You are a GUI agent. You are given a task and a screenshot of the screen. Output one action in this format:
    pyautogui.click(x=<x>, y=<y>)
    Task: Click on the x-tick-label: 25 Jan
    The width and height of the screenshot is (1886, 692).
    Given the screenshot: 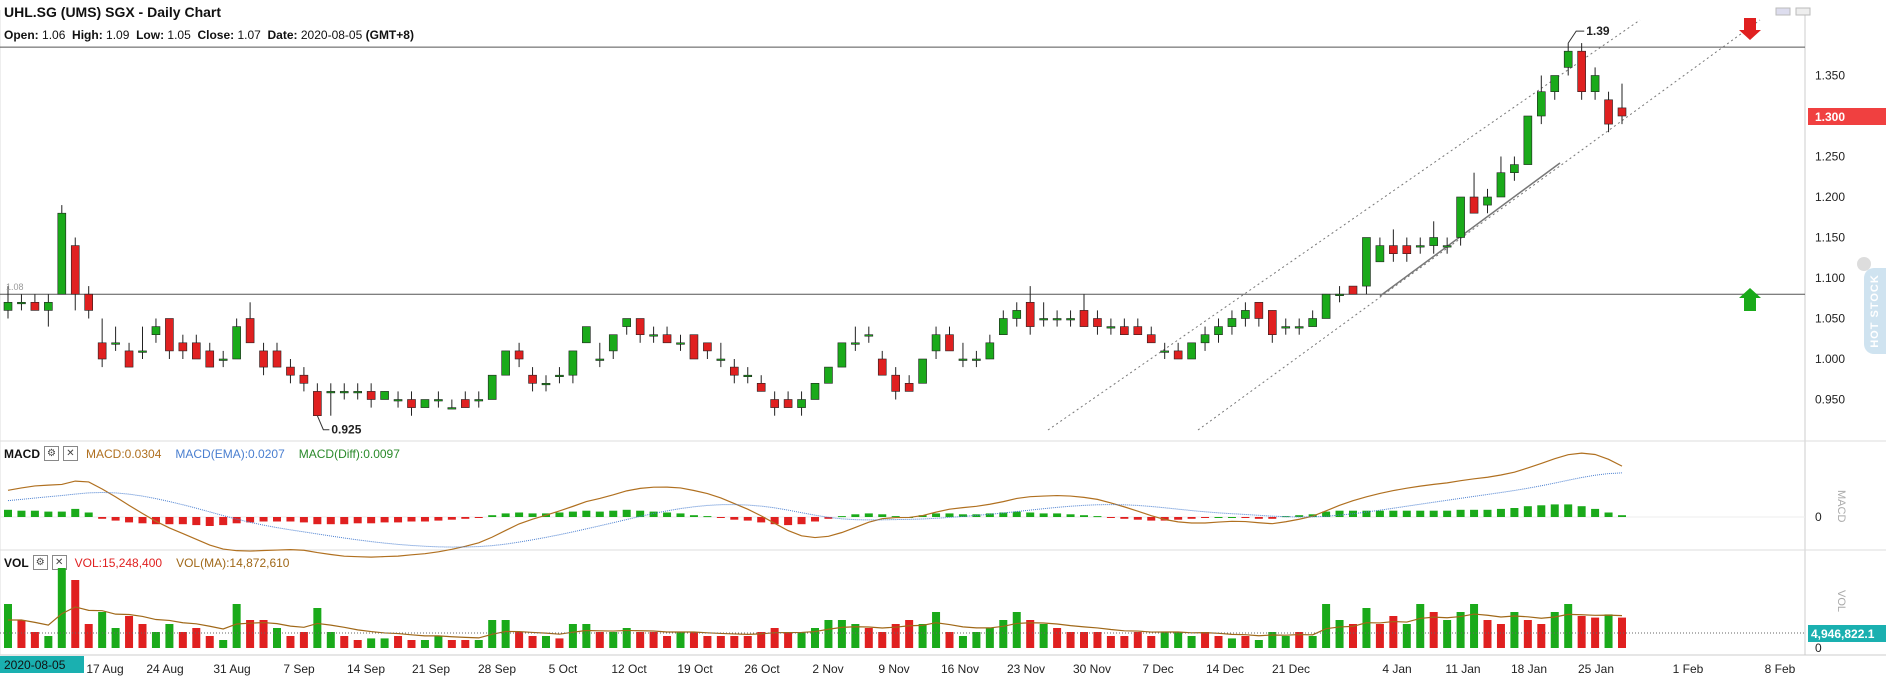 What is the action you would take?
    pyautogui.click(x=1596, y=669)
    